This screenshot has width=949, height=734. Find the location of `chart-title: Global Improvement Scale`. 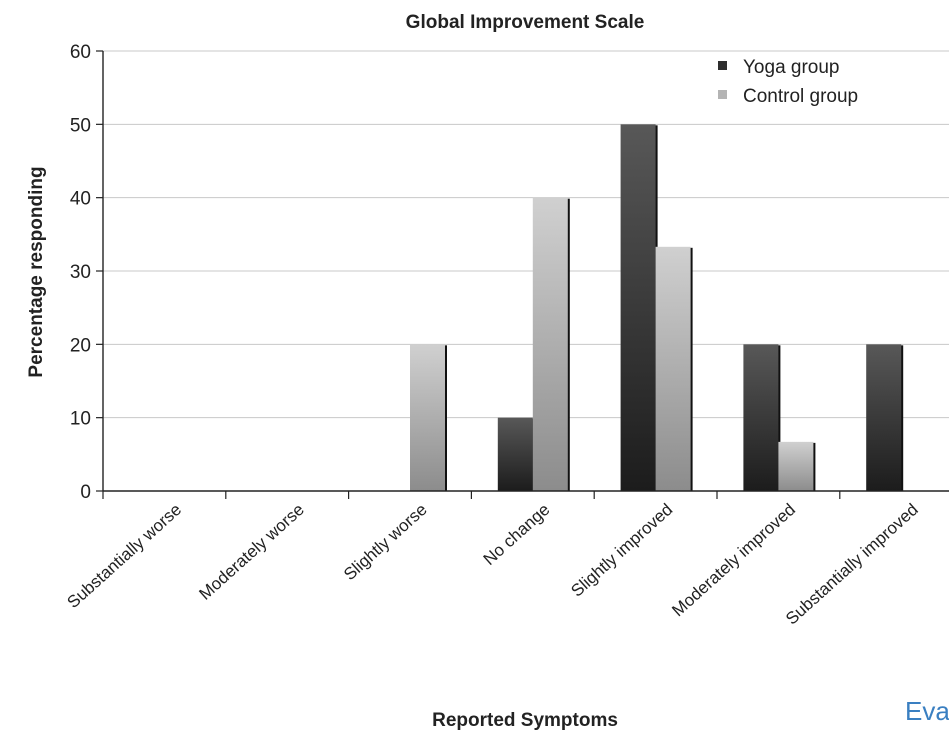

chart-title: Global Improvement Scale is located at coordinates (525, 22).